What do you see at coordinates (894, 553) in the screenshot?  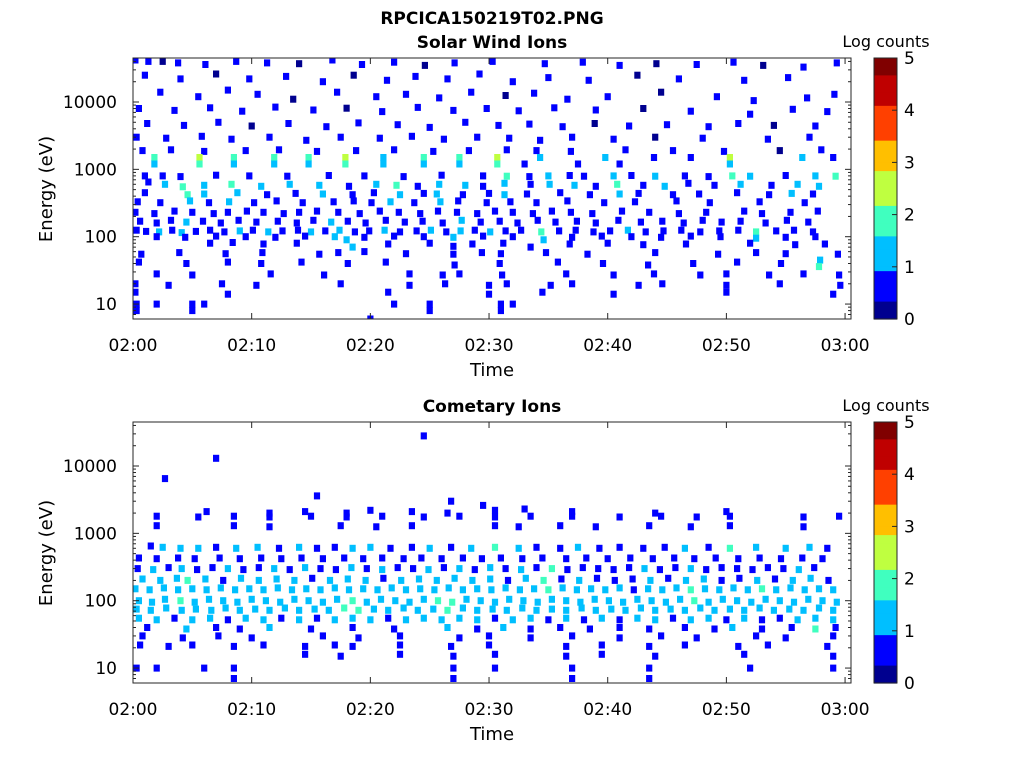 I see `colorbar-cometary: 0 1 2 3 4 5` at bounding box center [894, 553].